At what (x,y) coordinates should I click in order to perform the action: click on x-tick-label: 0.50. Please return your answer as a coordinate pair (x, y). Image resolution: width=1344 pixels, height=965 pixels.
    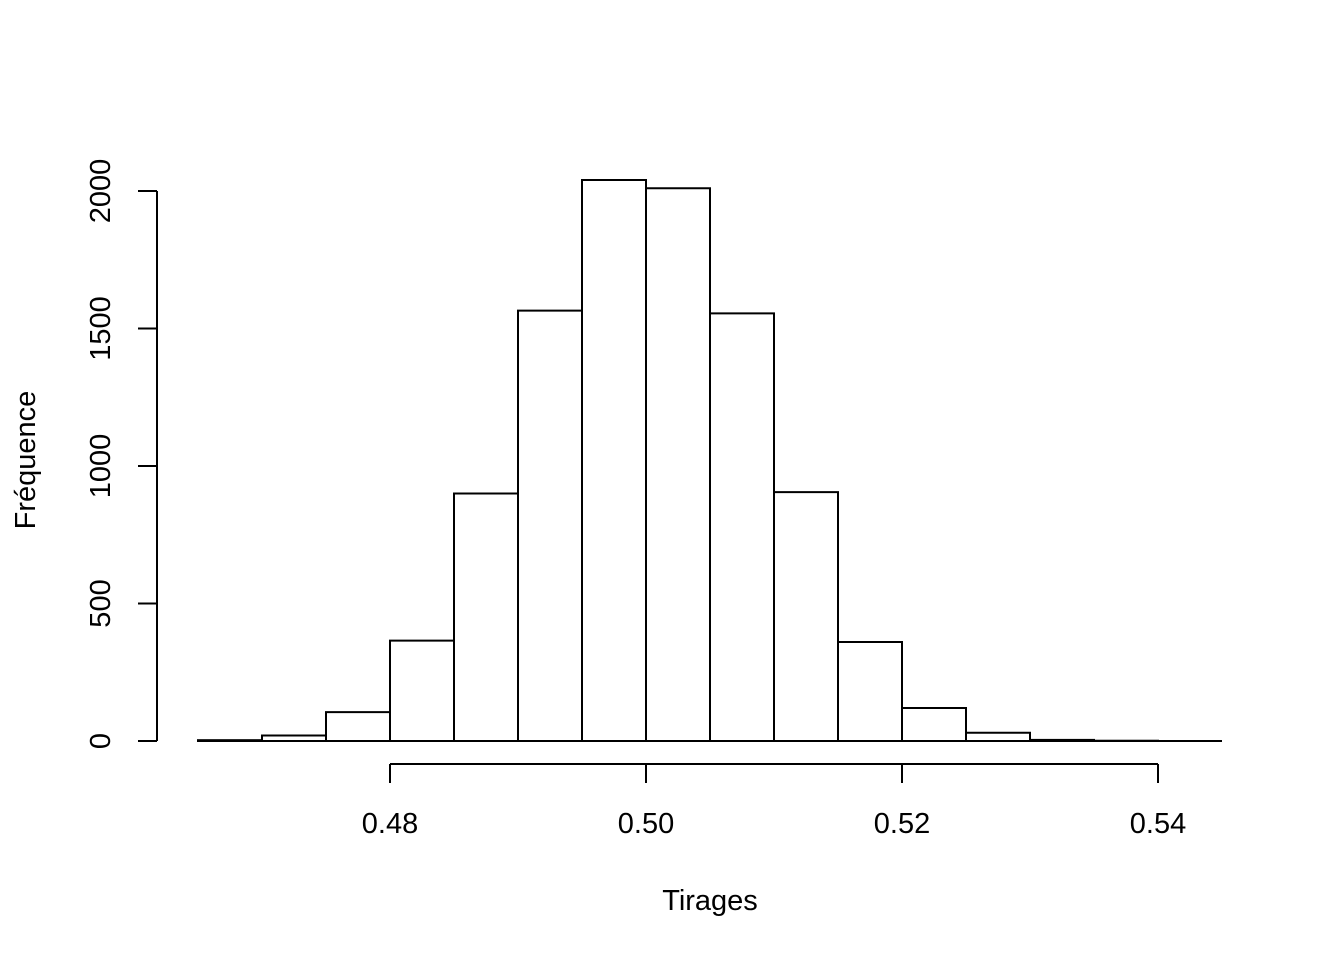
    Looking at the image, I should click on (646, 824).